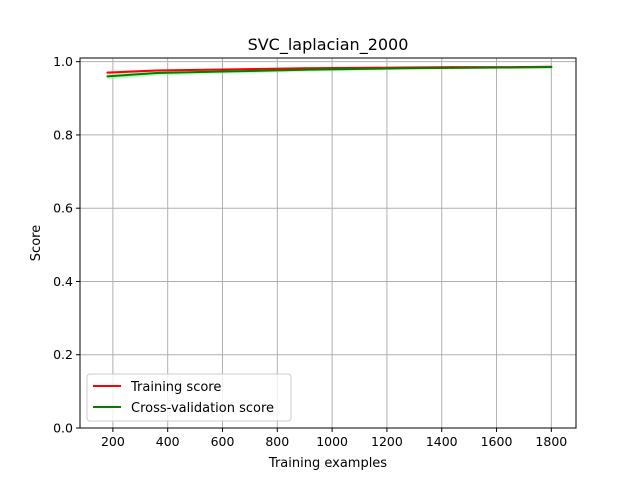 This screenshot has height=480, width=640. I want to click on series-lines, so click(329, 71).